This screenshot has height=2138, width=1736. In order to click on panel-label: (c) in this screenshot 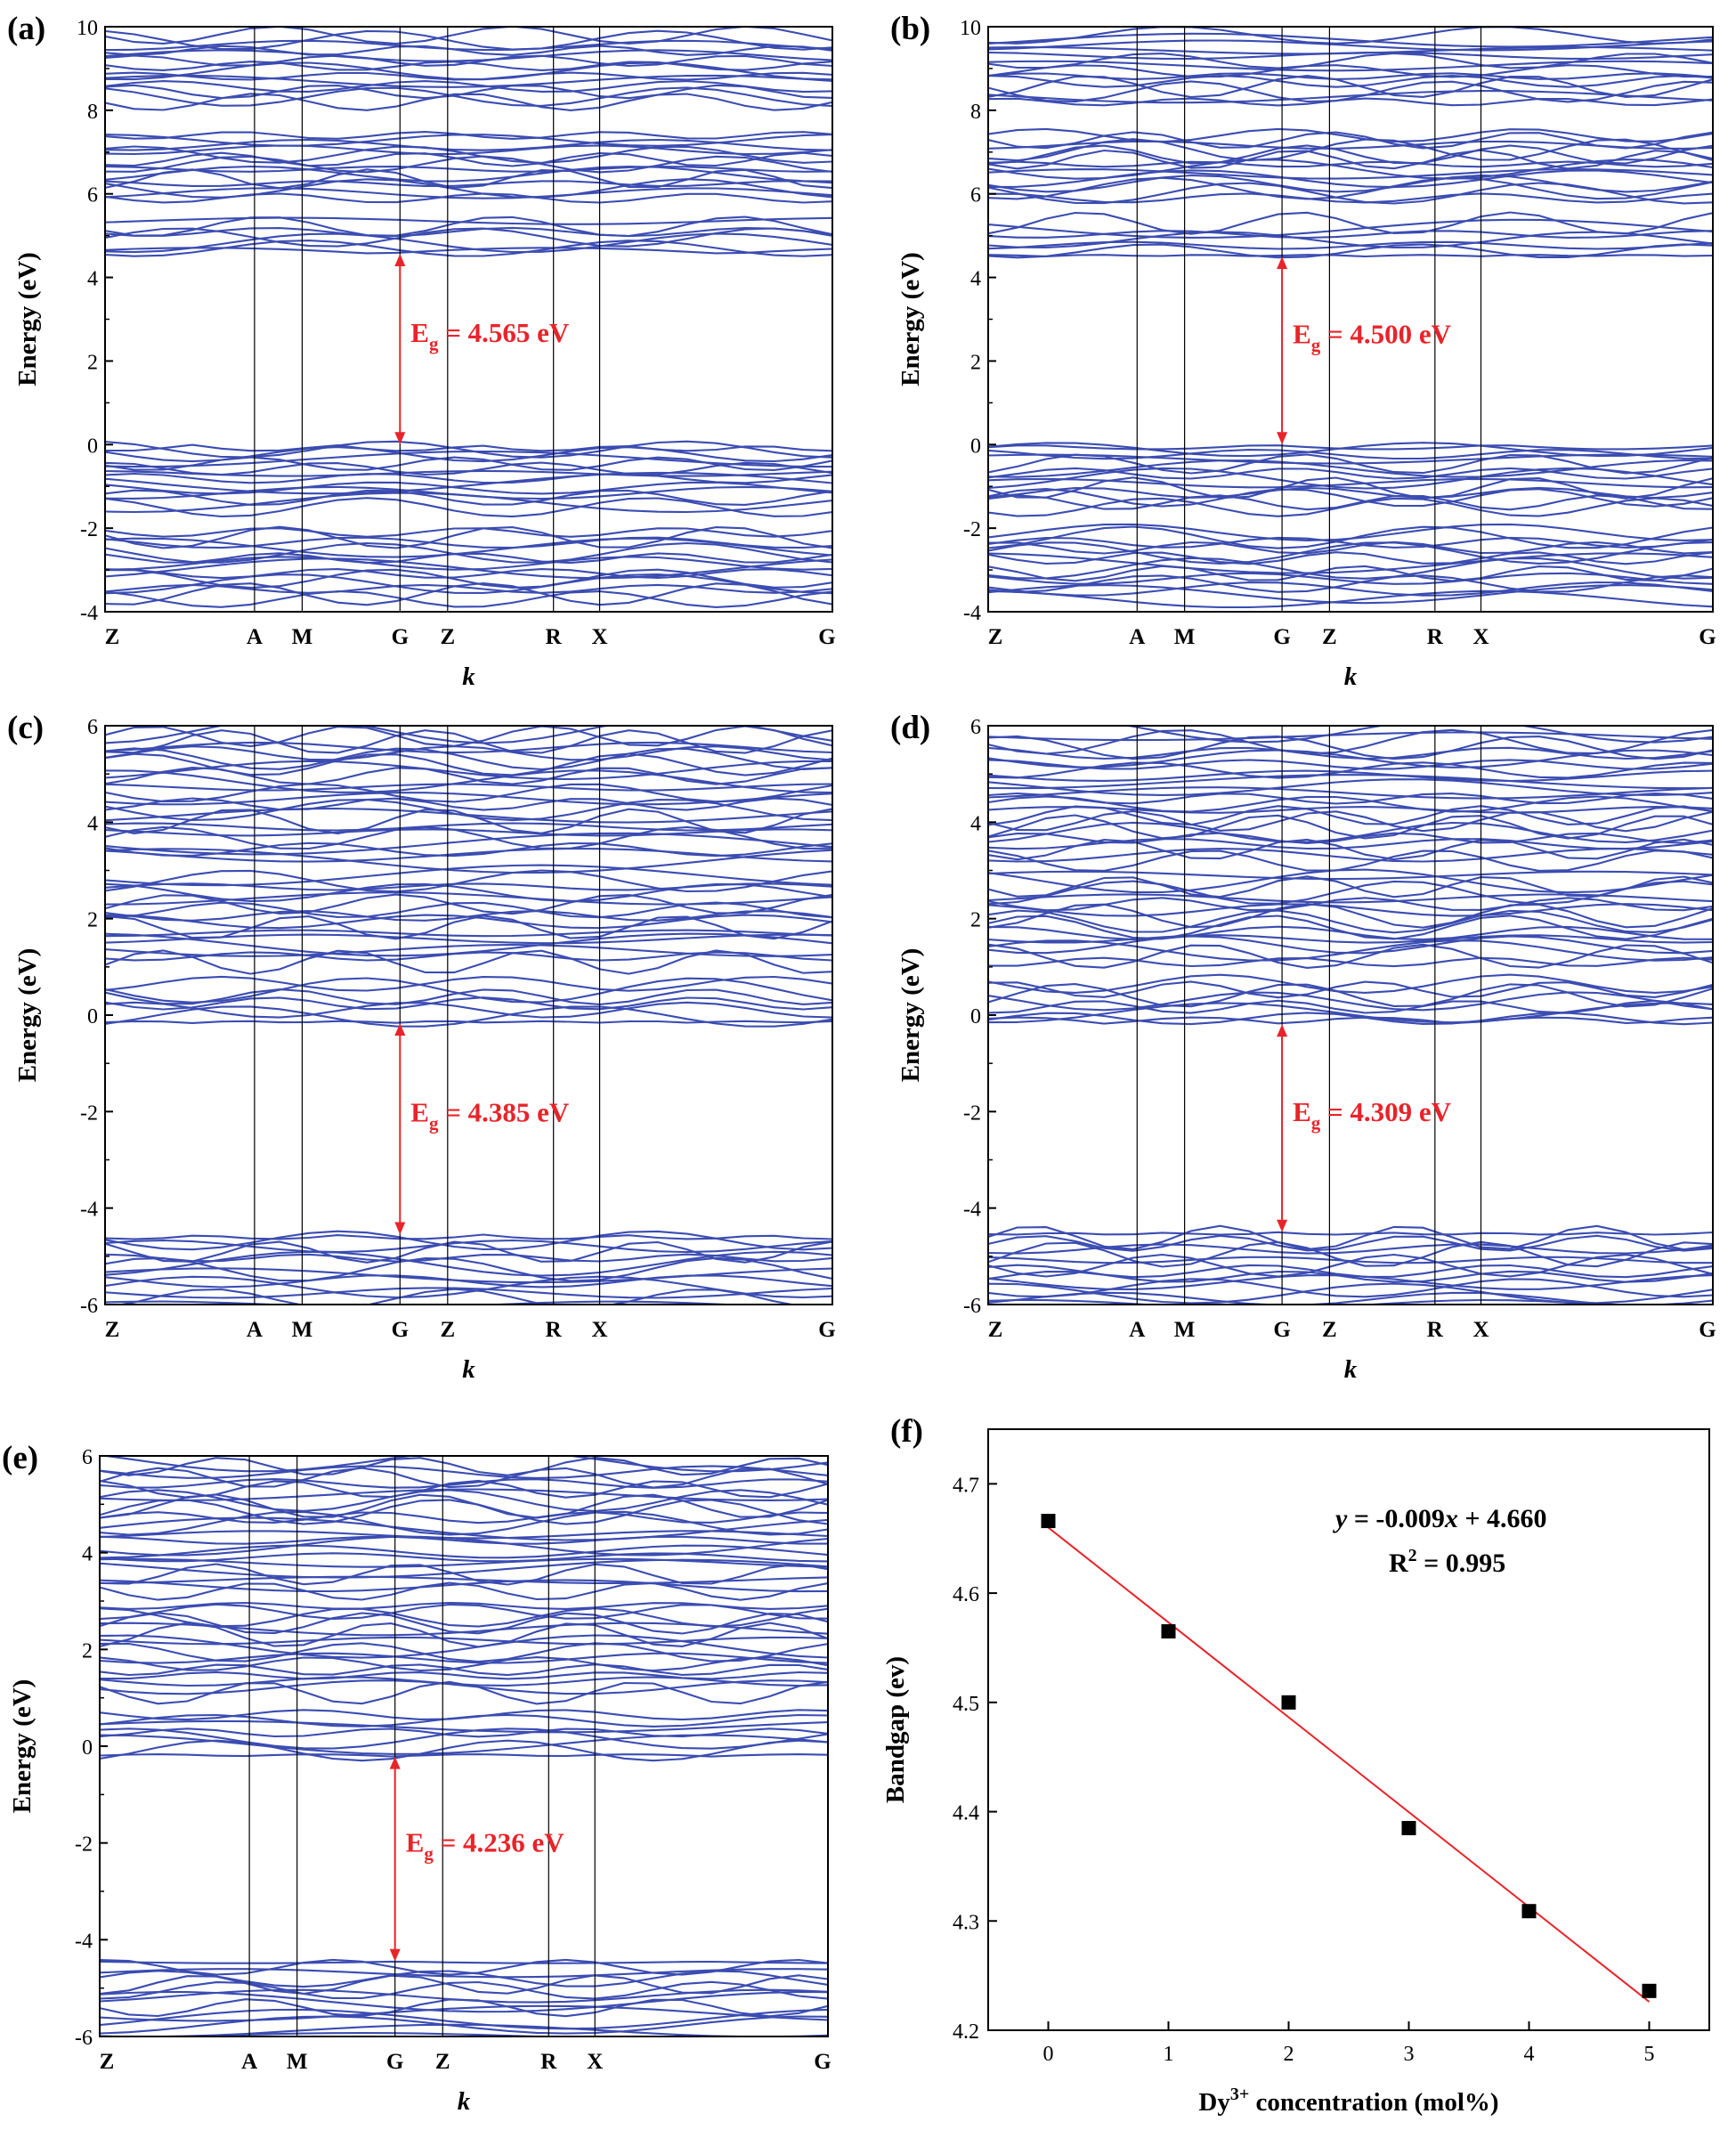, I will do `click(25, 728)`.